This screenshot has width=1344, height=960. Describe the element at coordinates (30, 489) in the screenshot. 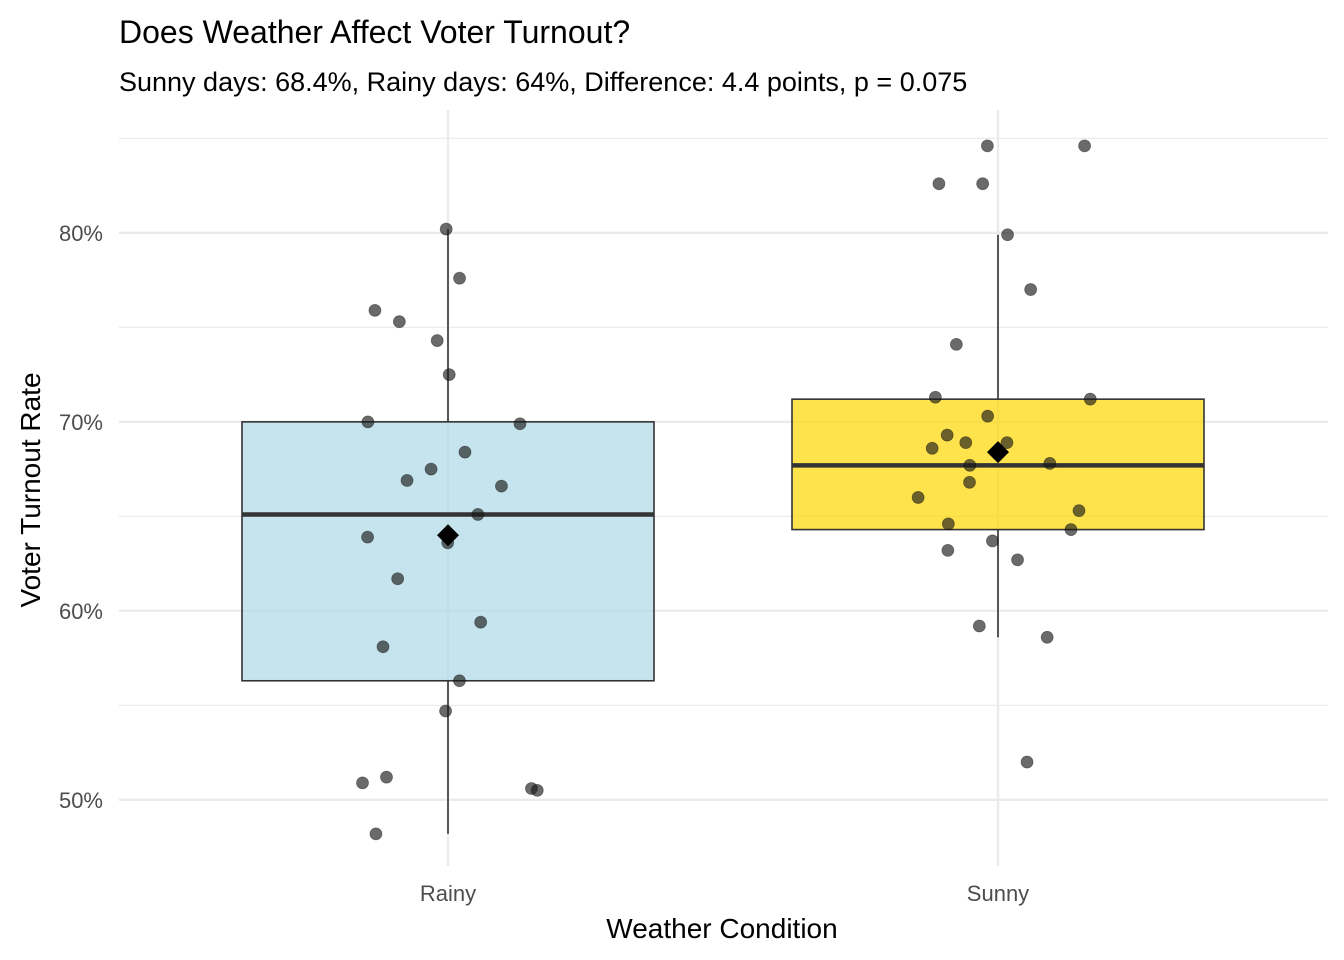

I see `y-axis-title: Voter Turnout Rate` at that location.